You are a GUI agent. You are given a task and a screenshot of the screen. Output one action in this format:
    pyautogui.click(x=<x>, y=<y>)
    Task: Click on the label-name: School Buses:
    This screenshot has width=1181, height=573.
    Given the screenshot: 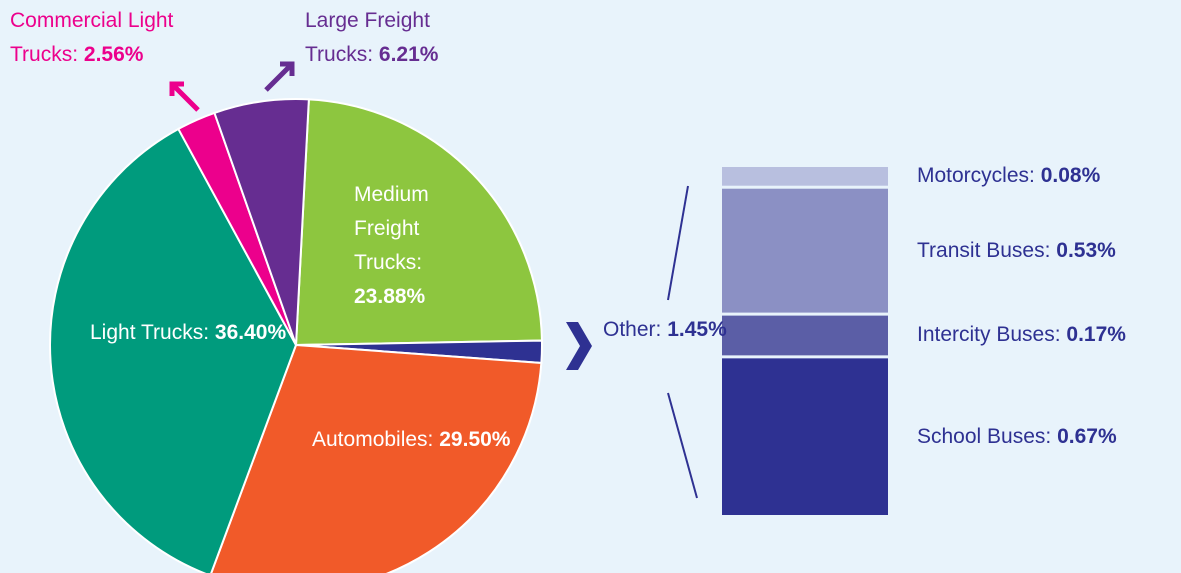 What is the action you would take?
    pyautogui.click(x=984, y=436)
    